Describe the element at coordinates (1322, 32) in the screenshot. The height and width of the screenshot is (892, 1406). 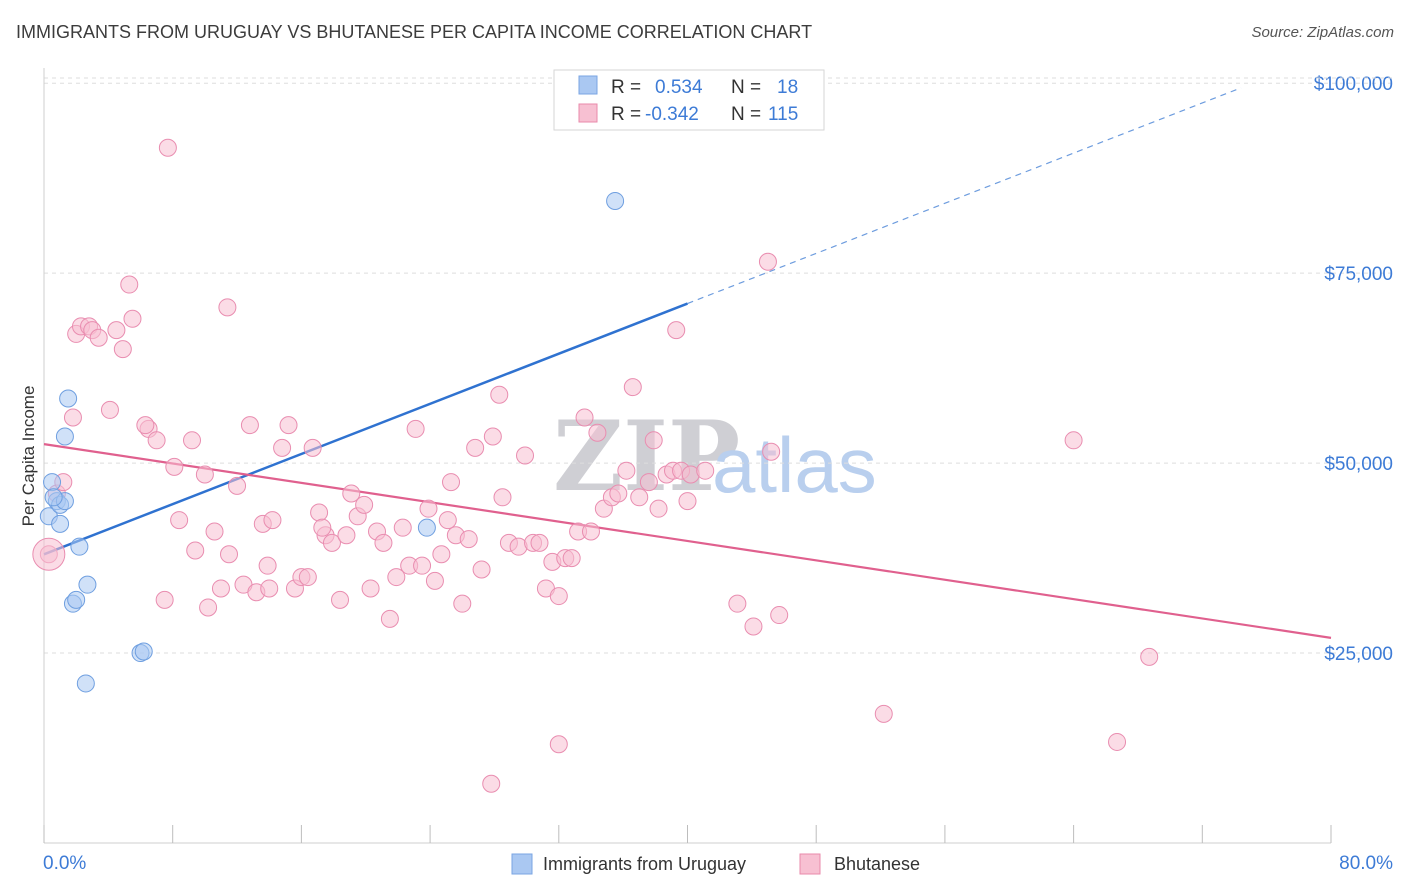
I see `source-label: Source: ZipAtlas.com` at that location.